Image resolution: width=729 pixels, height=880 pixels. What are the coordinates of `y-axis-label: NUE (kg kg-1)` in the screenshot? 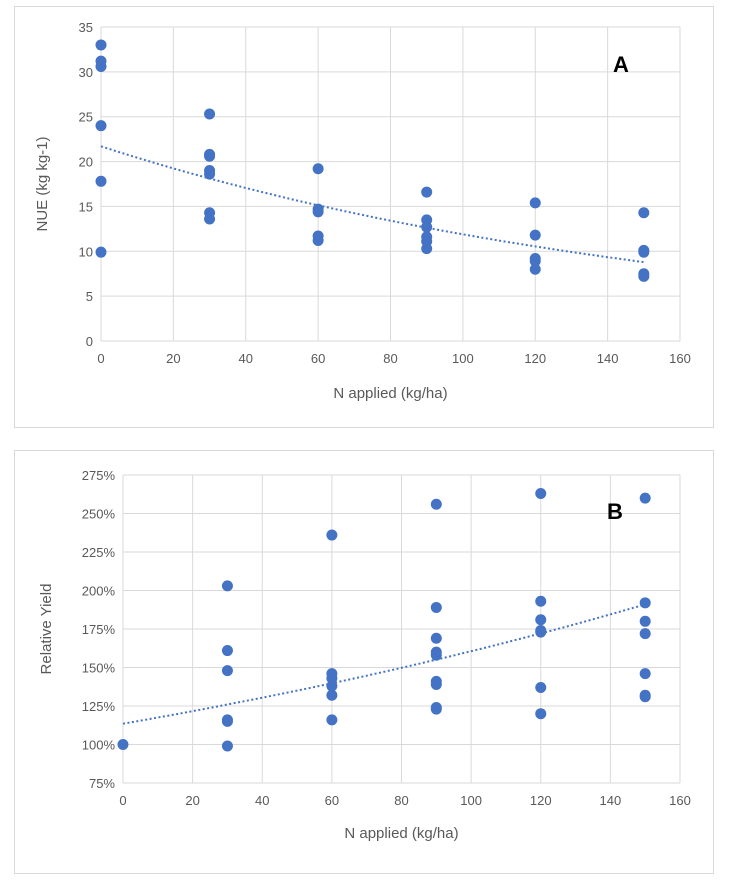 It's located at (42, 183).